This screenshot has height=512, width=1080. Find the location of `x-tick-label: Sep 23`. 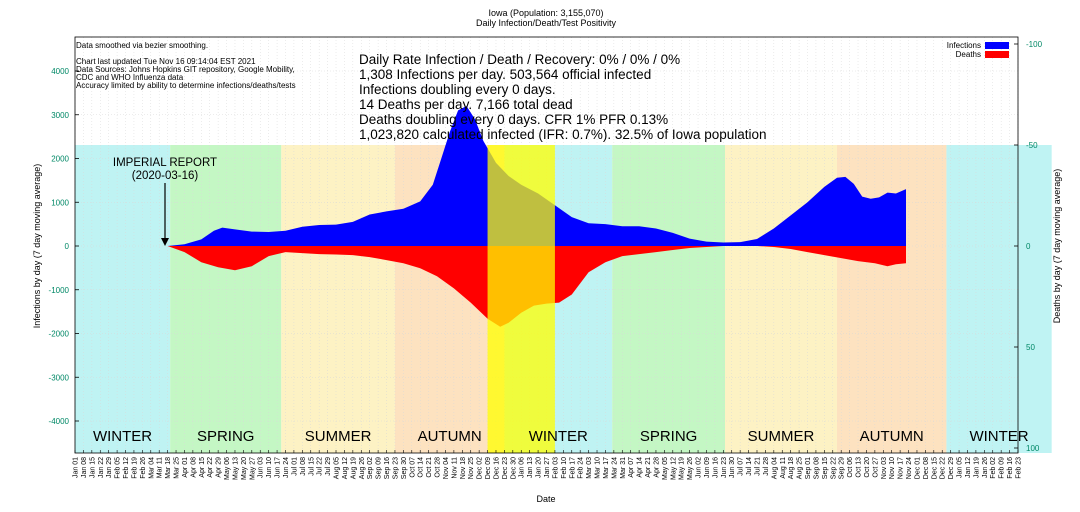

x-tick-label: Sep 23 is located at coordinates (395, 468).